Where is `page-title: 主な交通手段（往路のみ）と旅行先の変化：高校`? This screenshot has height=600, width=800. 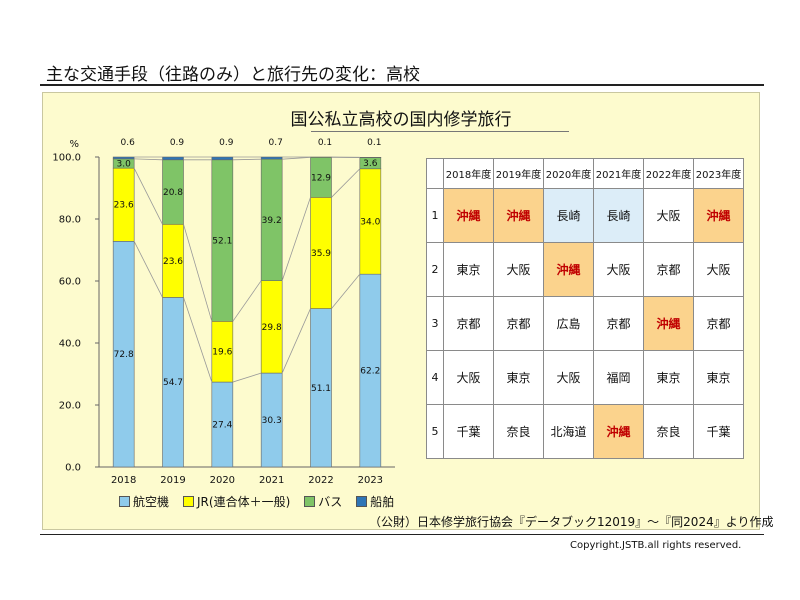 page-title: 主な交通手段（往路のみ）と旅行先の変化：高校 is located at coordinates (233, 75).